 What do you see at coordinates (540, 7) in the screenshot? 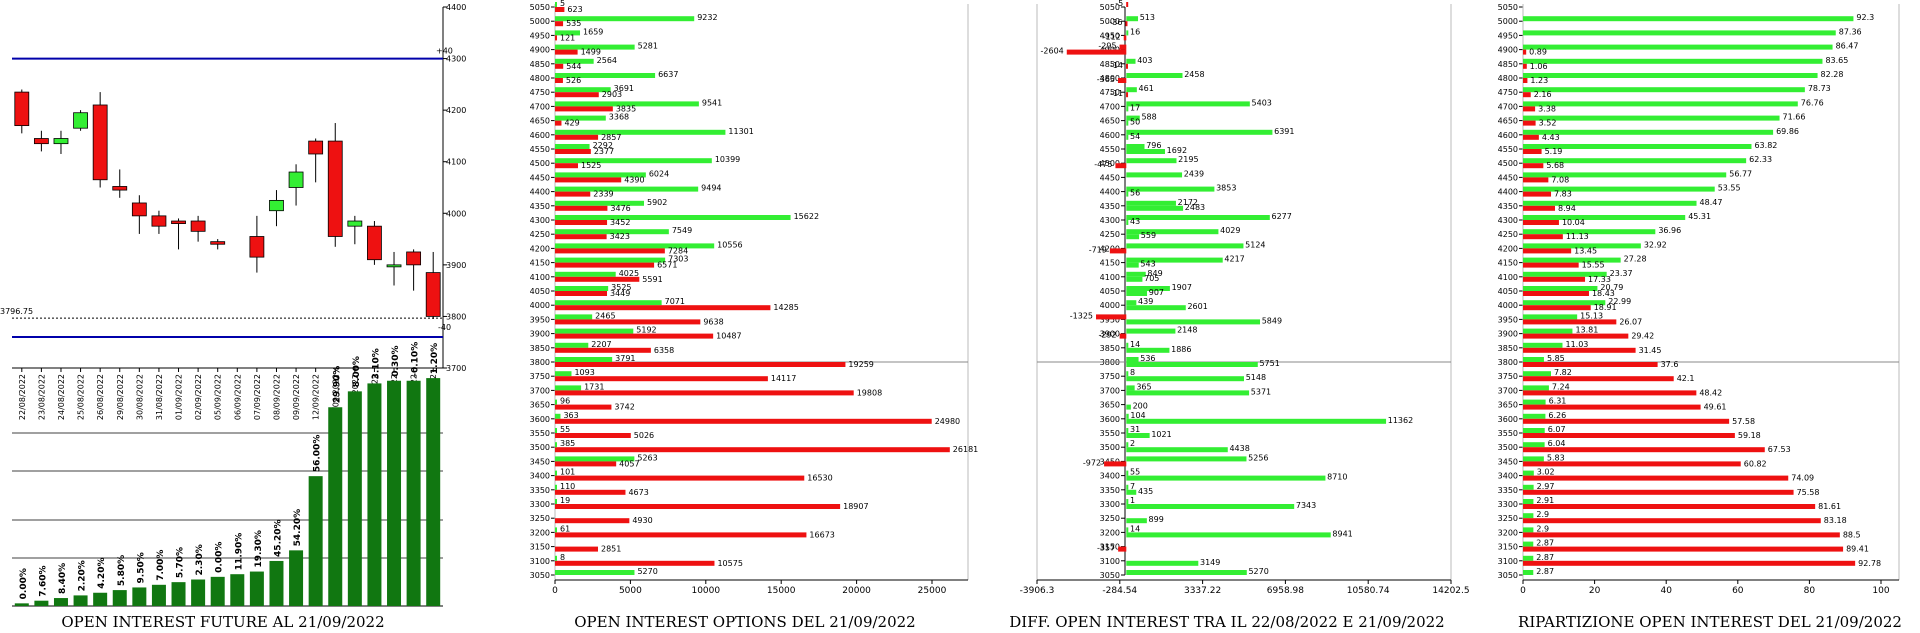
I see `strike-label: 5050` at bounding box center [540, 7].